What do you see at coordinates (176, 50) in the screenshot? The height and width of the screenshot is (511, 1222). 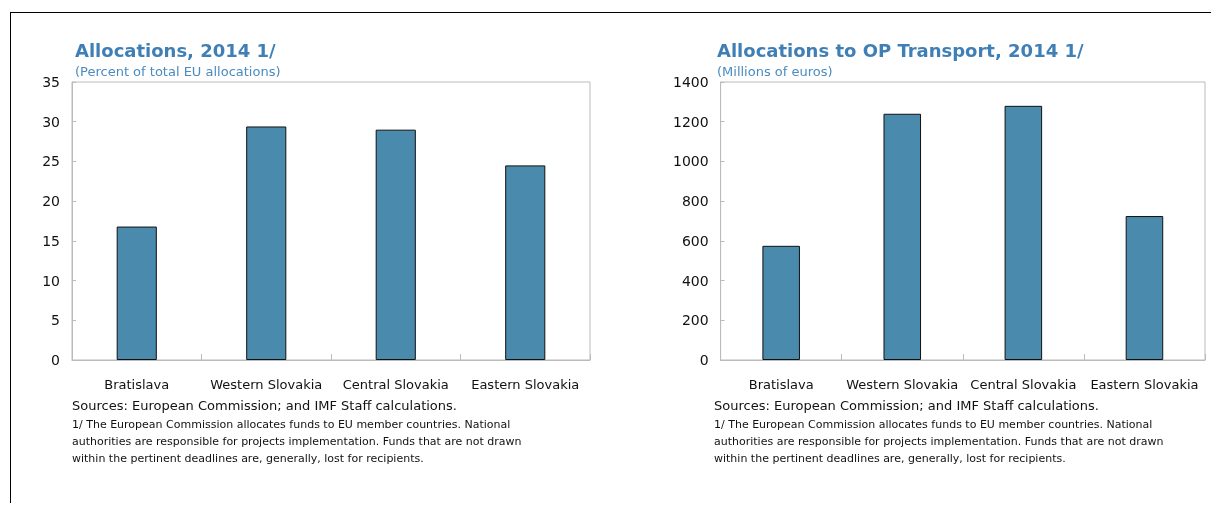 I see `chart-title: Allocations, 2014 1/` at bounding box center [176, 50].